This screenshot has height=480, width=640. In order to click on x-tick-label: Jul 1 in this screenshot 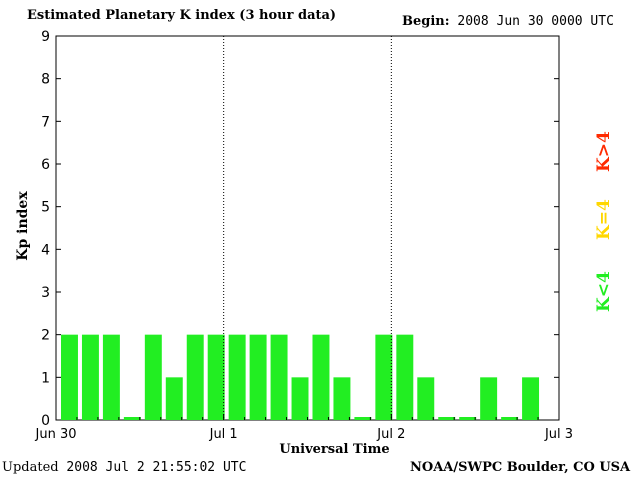, I will do `click(223, 434)`.